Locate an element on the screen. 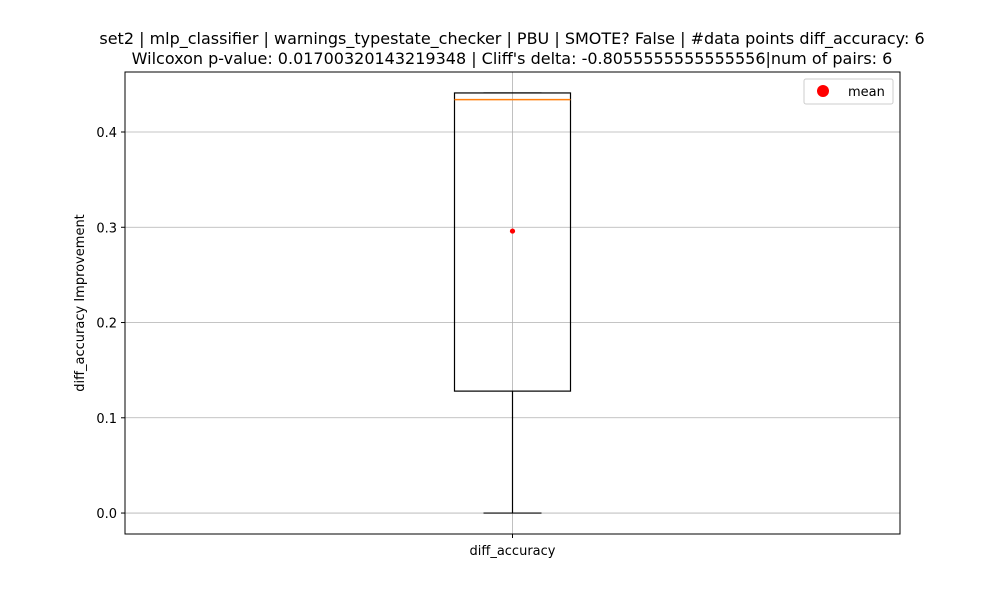 The width and height of the screenshot is (1000, 600). x-axis-ticks: diff_accuracy is located at coordinates (513, 546).